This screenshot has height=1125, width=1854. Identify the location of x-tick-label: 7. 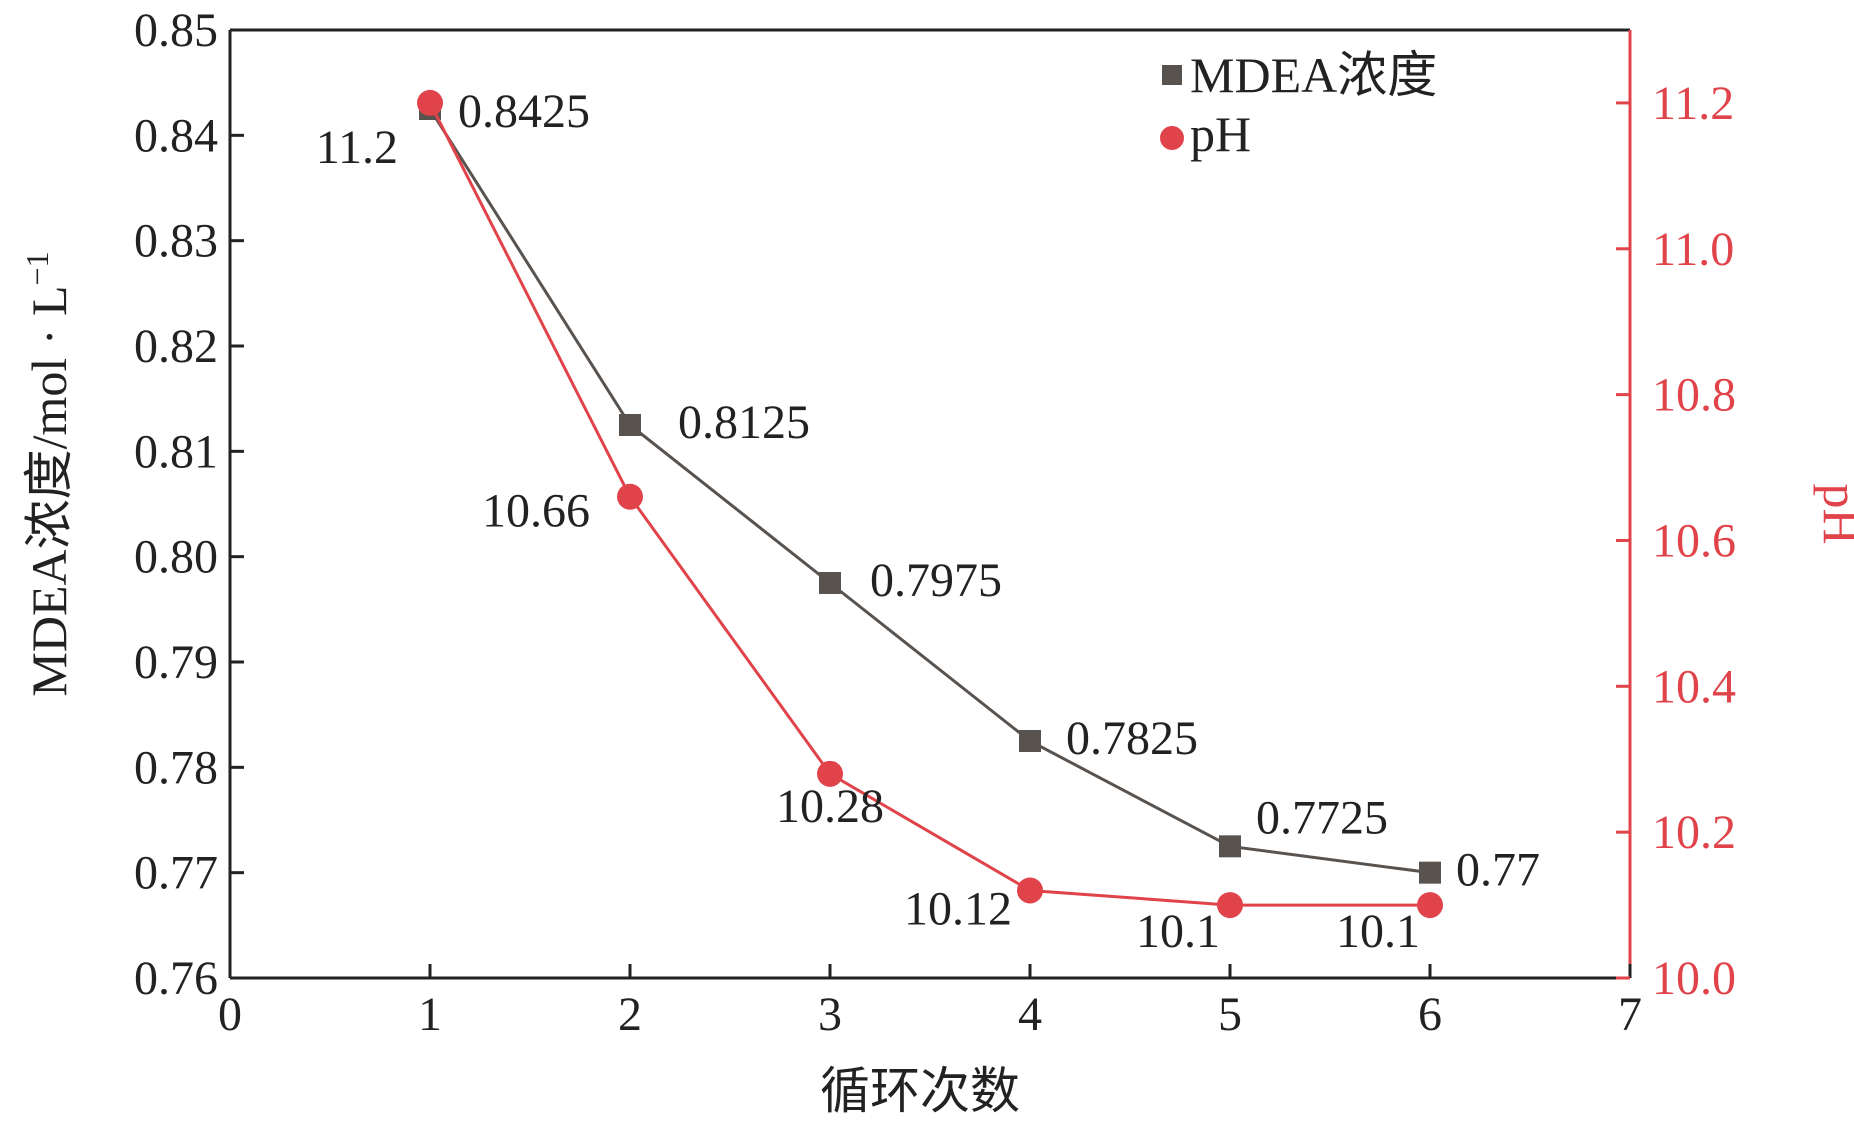
(1630, 1014).